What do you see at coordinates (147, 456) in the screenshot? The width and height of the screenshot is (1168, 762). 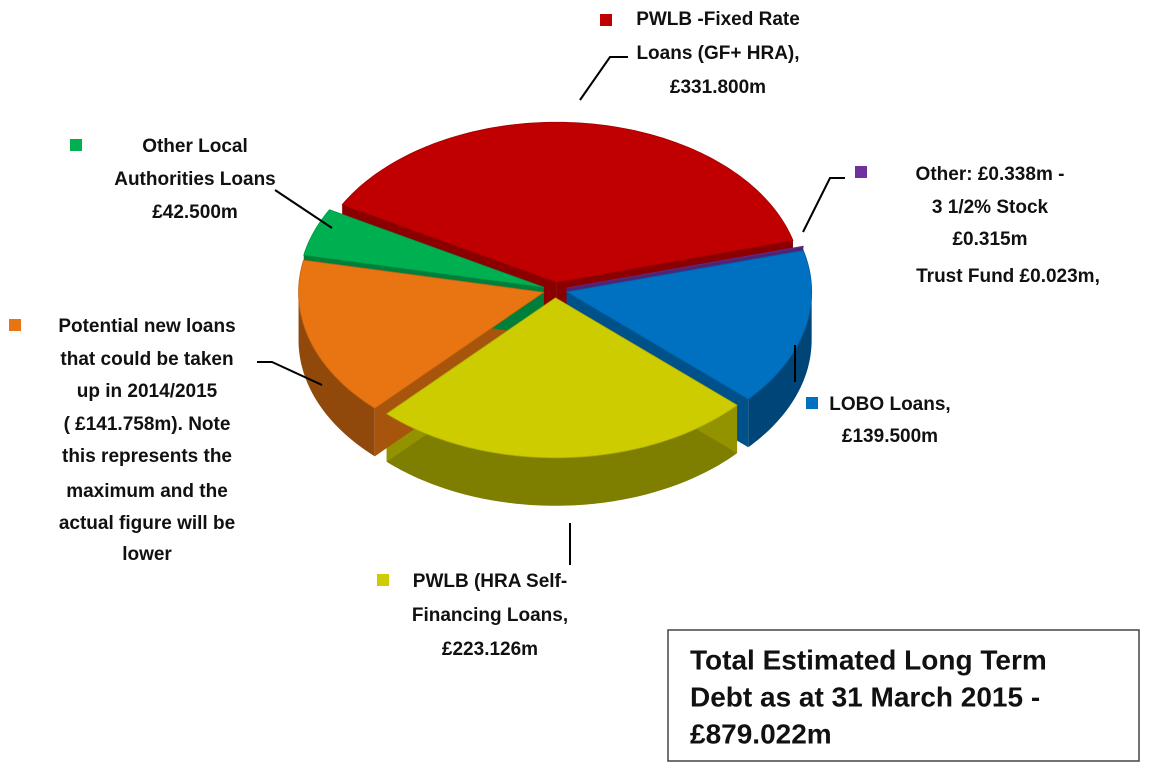 I see `data-label: this represents the` at bounding box center [147, 456].